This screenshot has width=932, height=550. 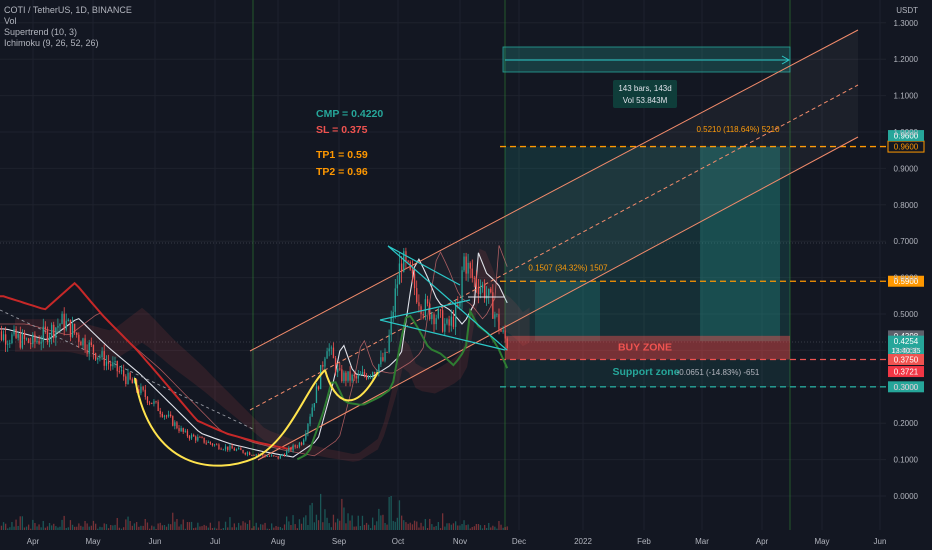 What do you see at coordinates (10, 21) in the screenshot?
I see `legend-vol: Vol` at bounding box center [10, 21].